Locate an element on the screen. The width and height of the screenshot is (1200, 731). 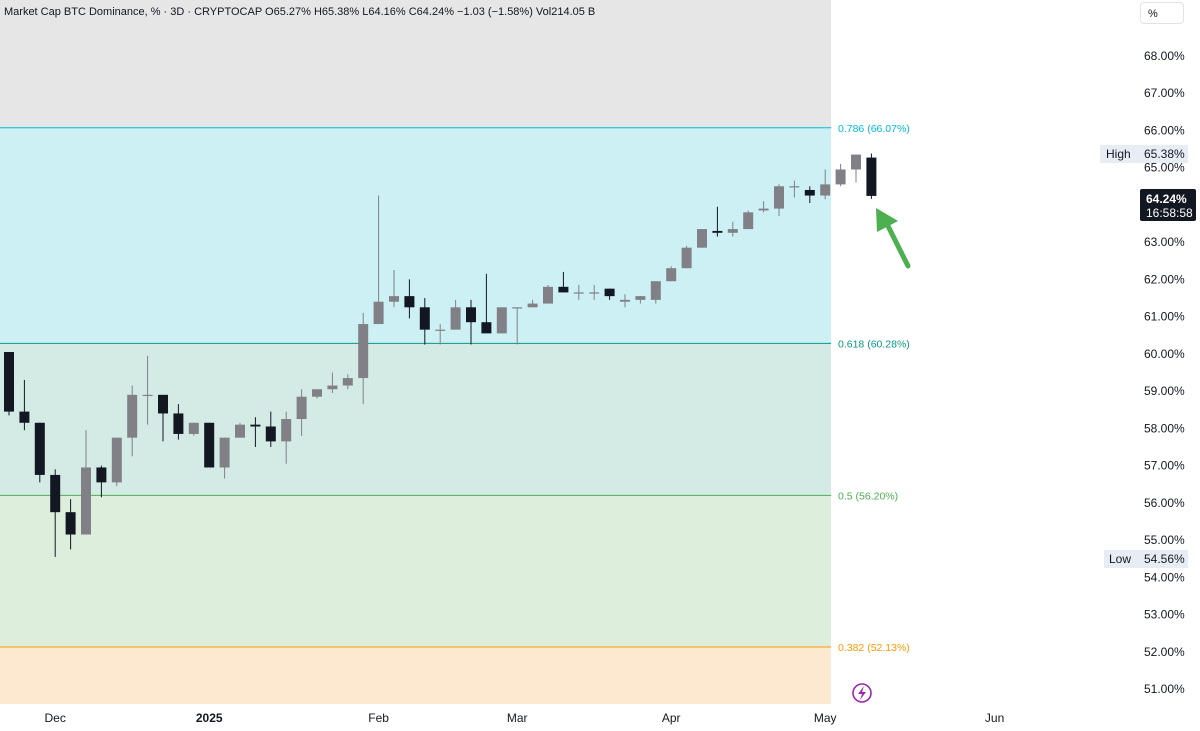
y-tick-label: 61.00% is located at coordinates (1164, 317).